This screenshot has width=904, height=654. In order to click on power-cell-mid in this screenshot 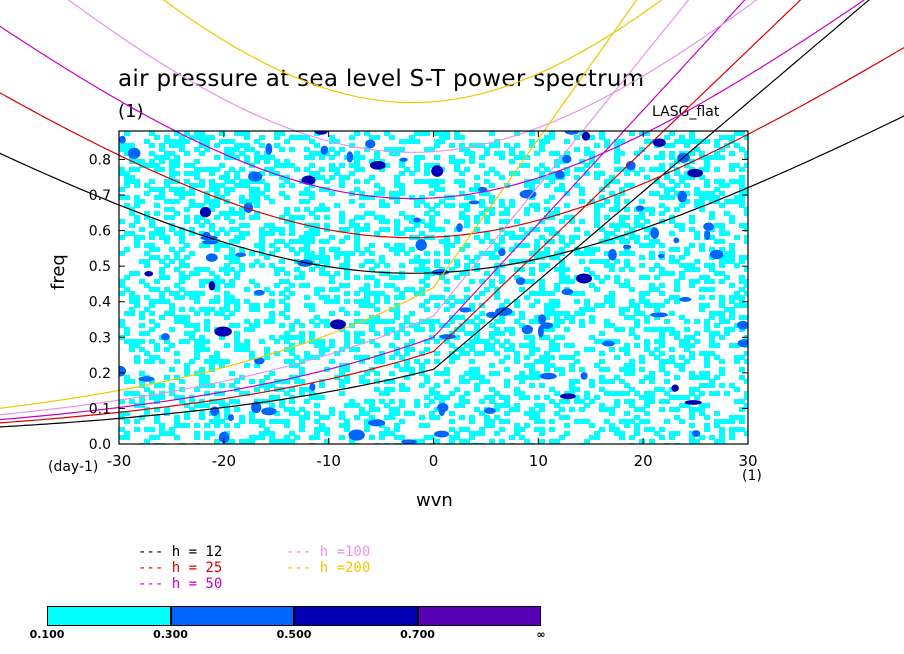, I will do `click(255, 176)`.